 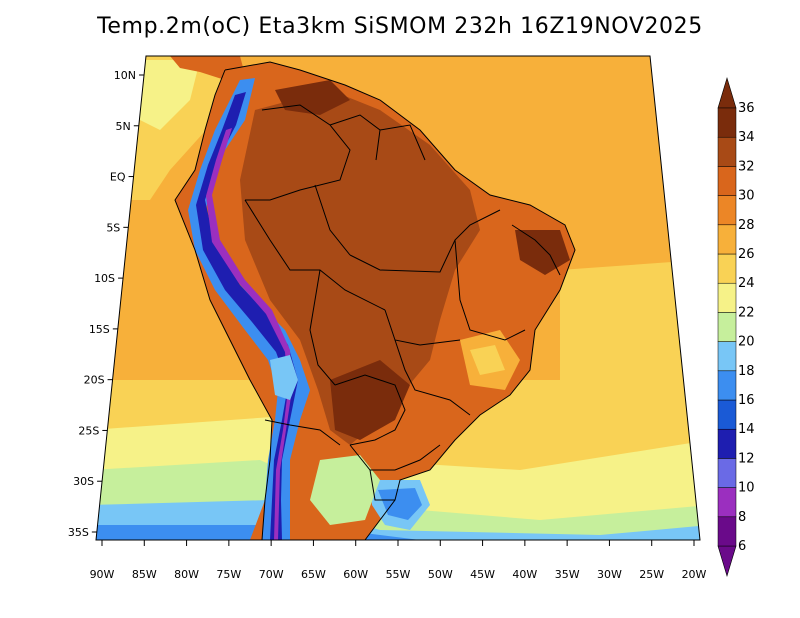 What do you see at coordinates (102, 574) in the screenshot?
I see `lon-tick-label: 90W` at bounding box center [102, 574].